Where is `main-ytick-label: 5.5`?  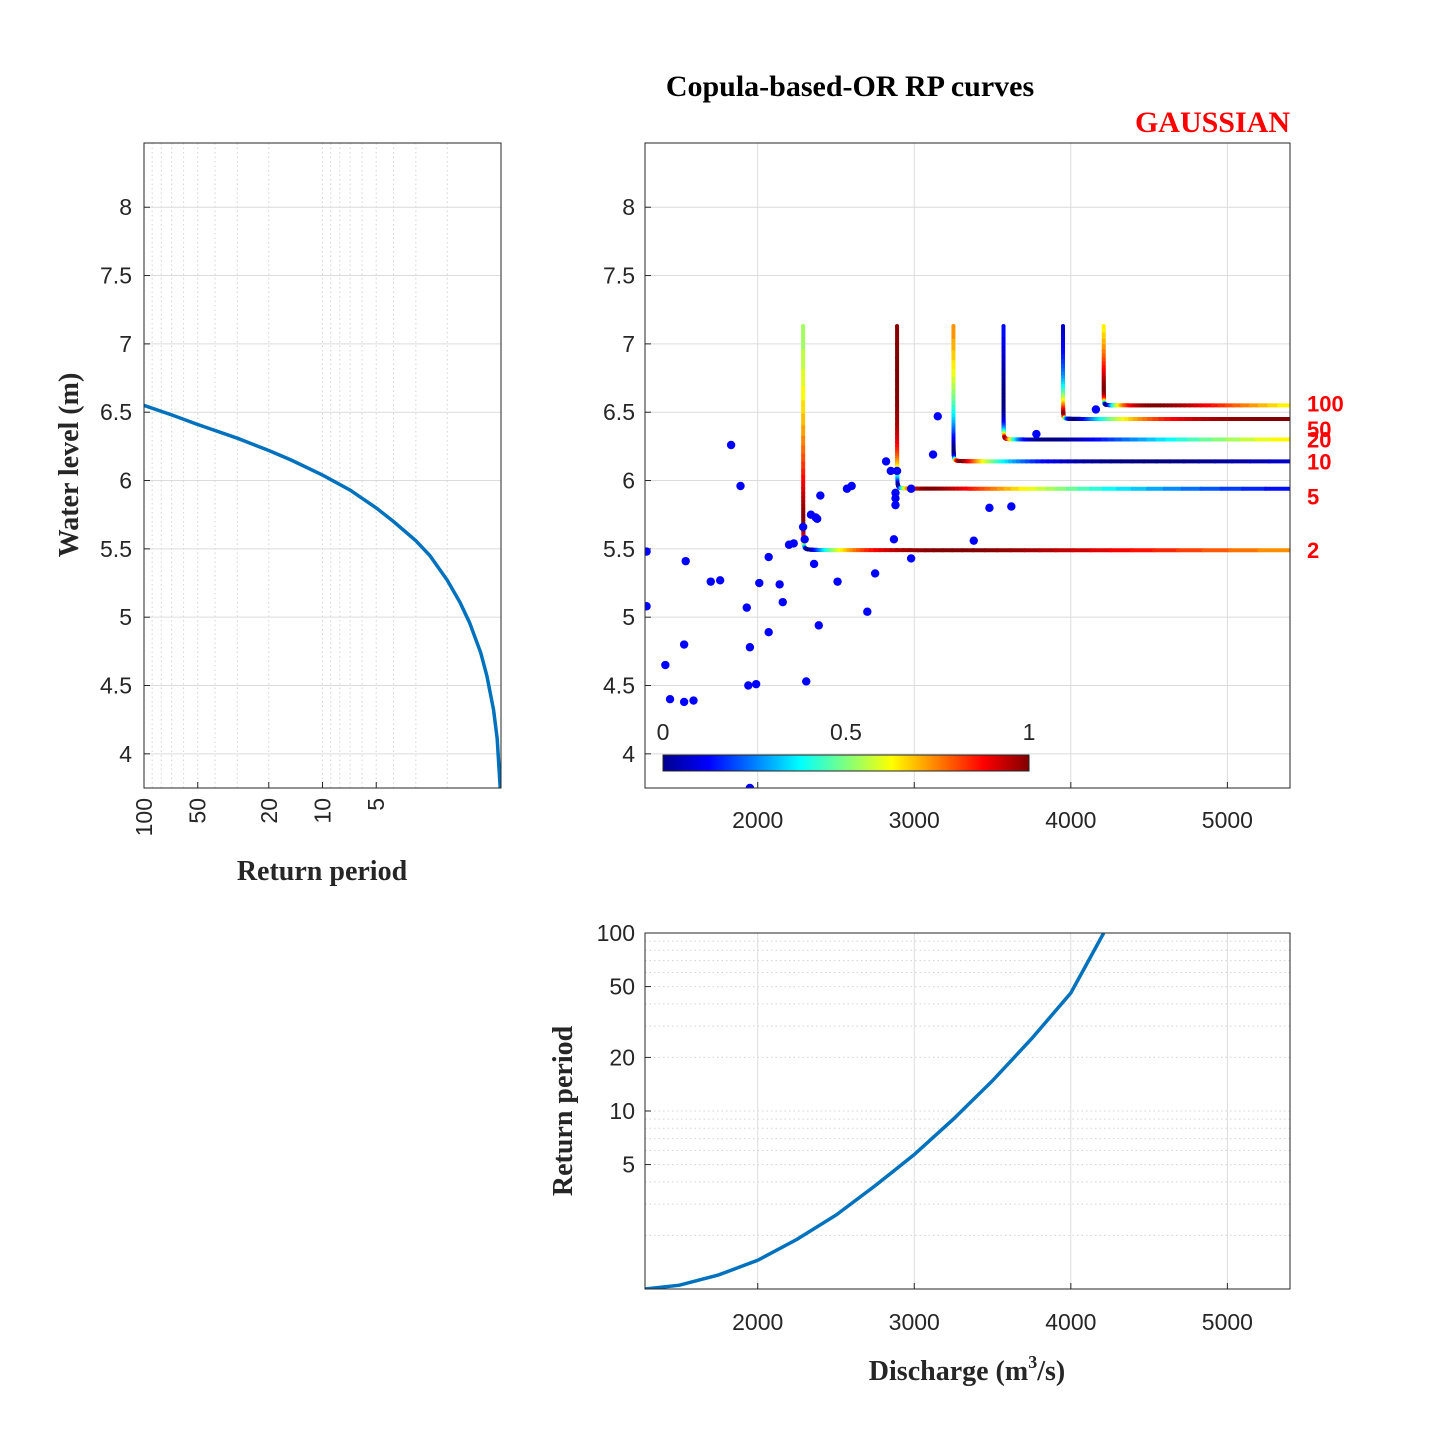 main-ytick-label: 5.5 is located at coordinates (619, 549).